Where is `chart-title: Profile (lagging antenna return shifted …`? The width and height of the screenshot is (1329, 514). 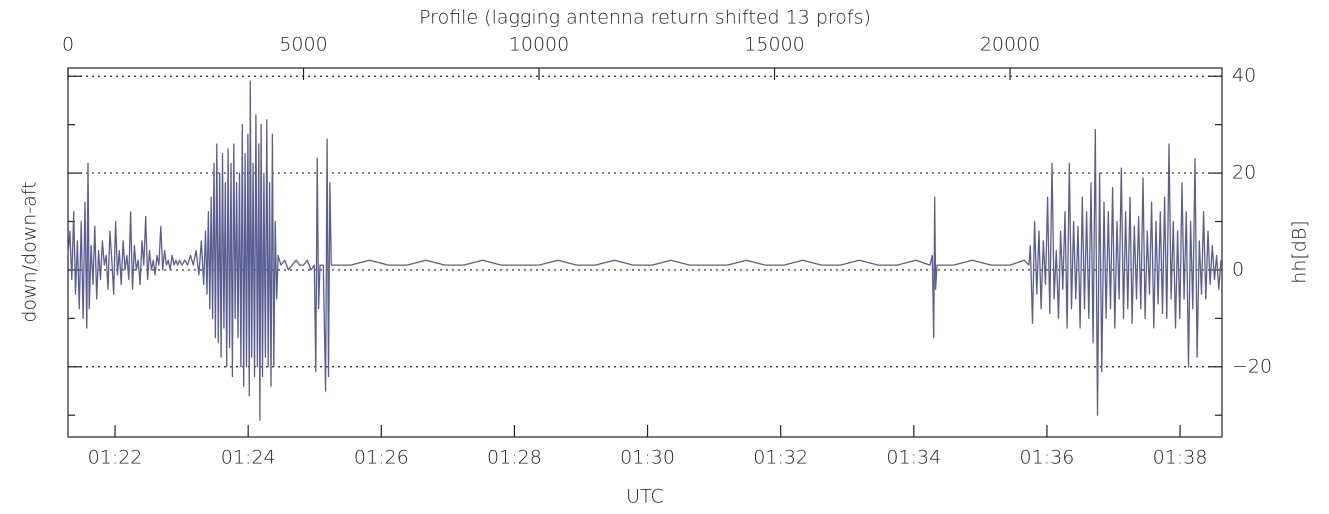 chart-title: Profile (lagging antenna return shifted … is located at coordinates (645, 18).